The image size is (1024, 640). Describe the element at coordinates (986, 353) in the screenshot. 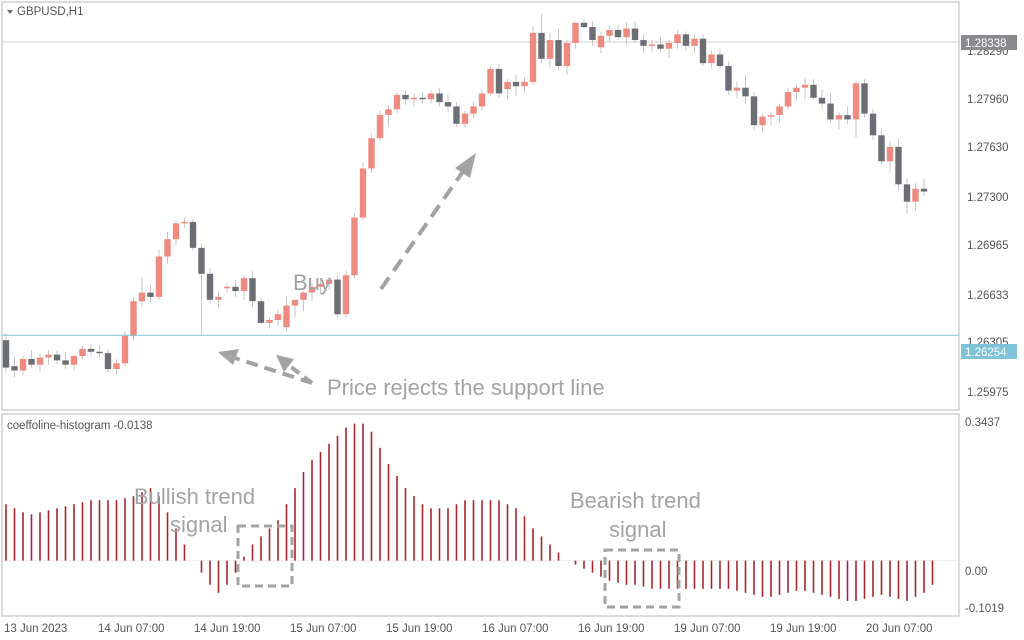

I see `support-price-label: 1.26254` at that location.